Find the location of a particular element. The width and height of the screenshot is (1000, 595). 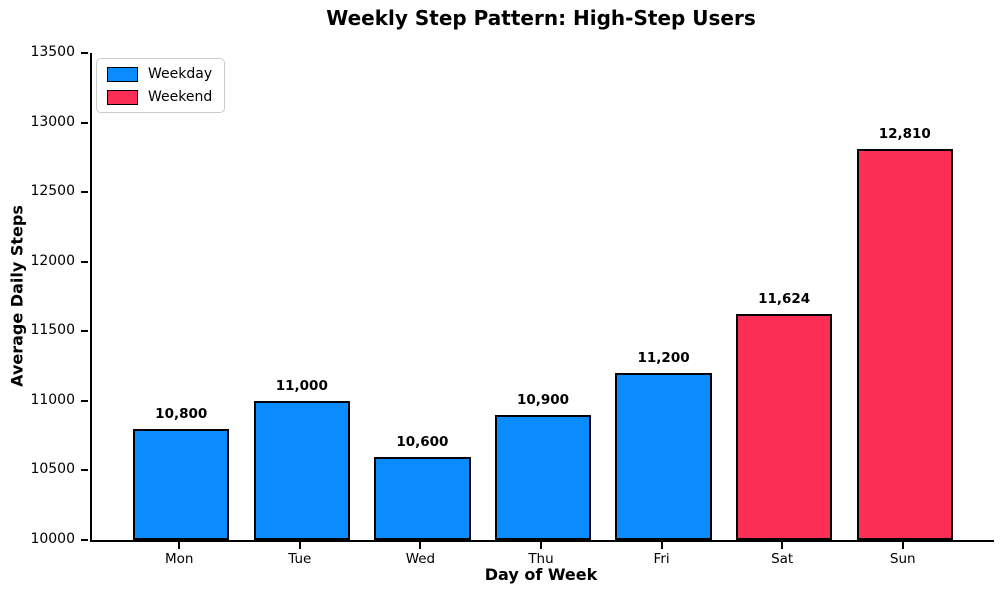

x-tick-label-fri: Fri is located at coordinates (661, 559).